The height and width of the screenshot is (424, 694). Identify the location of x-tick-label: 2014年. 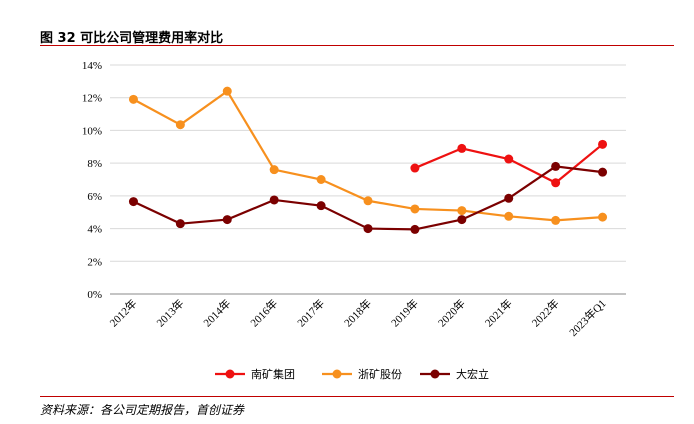
(216, 312).